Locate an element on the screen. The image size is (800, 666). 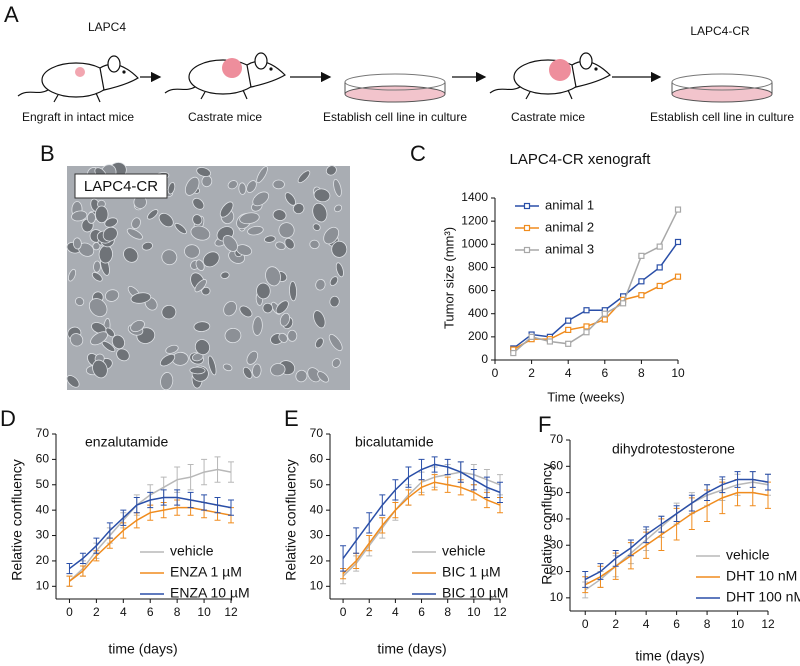
x-tick-label: 8 is located at coordinates (447, 612).